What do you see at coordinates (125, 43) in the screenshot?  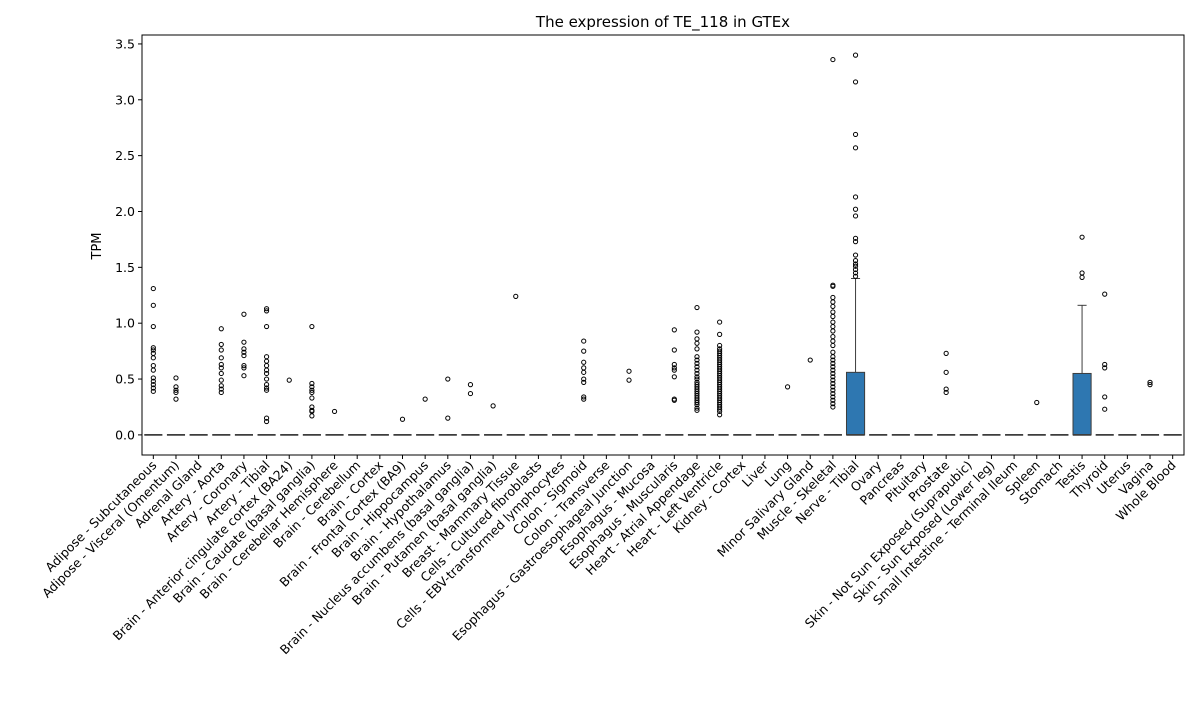 I see `y-tick-label: 3.5` at bounding box center [125, 43].